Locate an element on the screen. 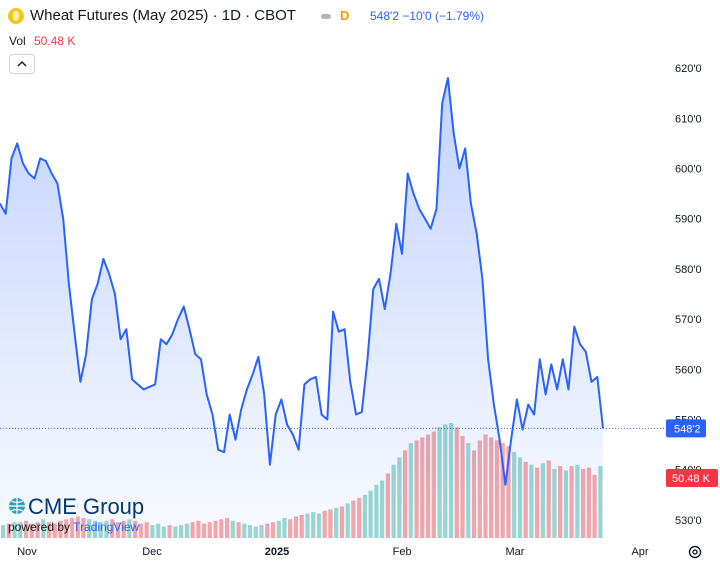 This screenshot has height=564, width=720. market-status-icon is located at coordinates (326, 16).